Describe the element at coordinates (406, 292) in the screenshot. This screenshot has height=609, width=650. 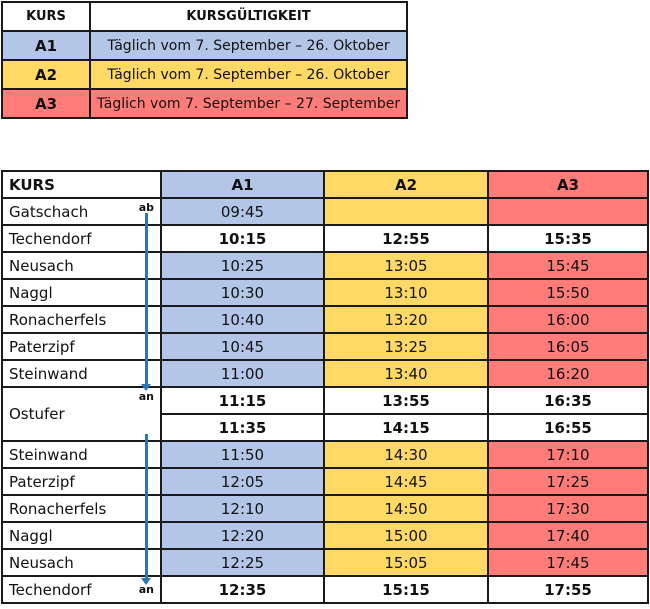
I see `time-cell-a2: 13:10` at that location.